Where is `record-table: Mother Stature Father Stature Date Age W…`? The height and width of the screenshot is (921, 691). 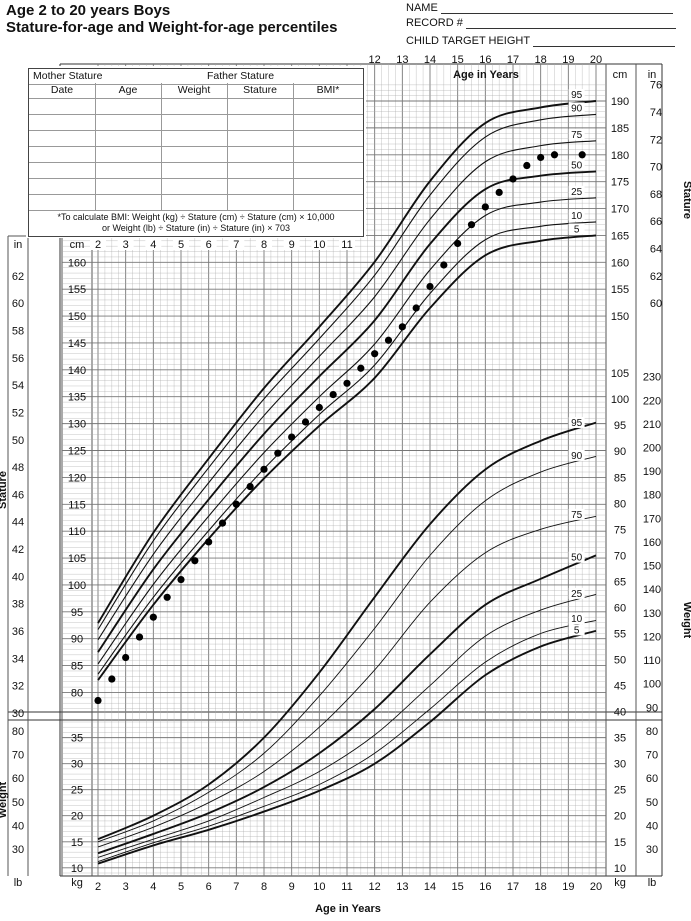
record-table: Mother Stature Father Stature Date Age W… is located at coordinates (196, 152).